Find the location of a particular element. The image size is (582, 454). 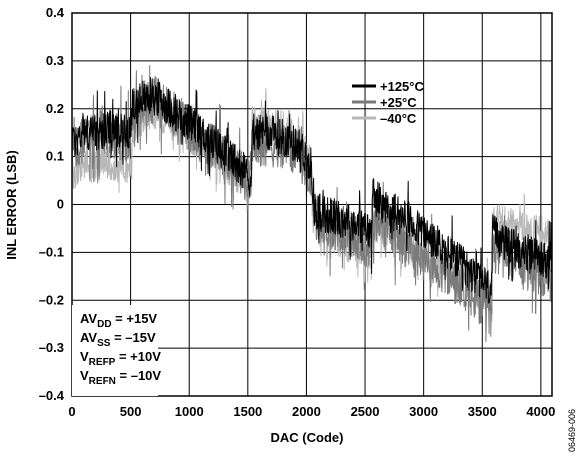

x-tick-label: 500 is located at coordinates (131, 411).